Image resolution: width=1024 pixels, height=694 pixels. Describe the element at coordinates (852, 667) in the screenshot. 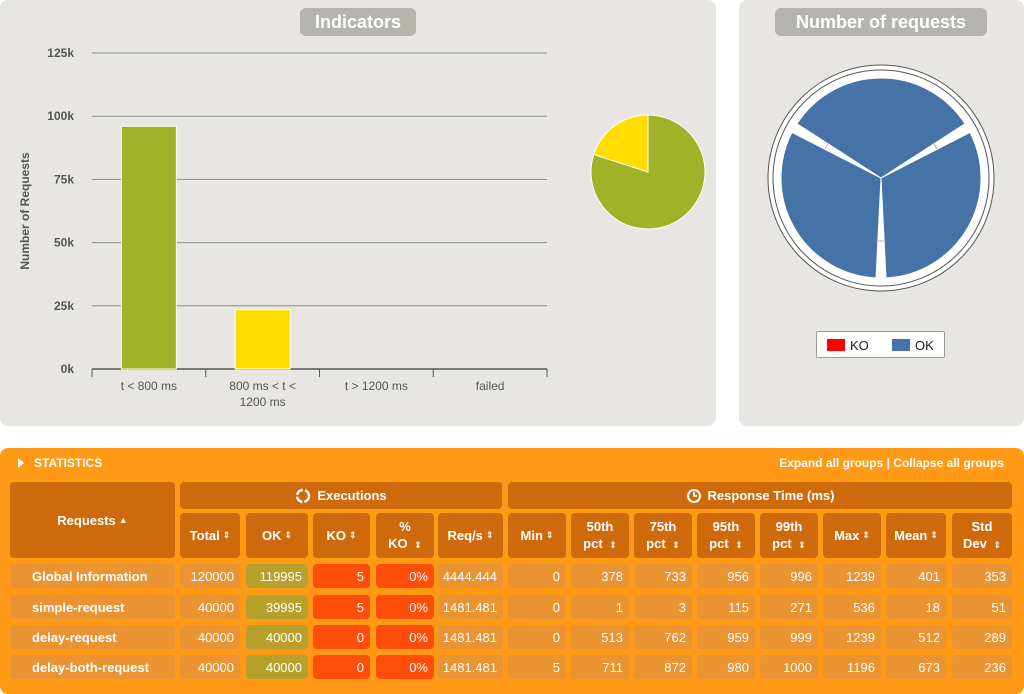

I see `cell-max: 1196` at that location.